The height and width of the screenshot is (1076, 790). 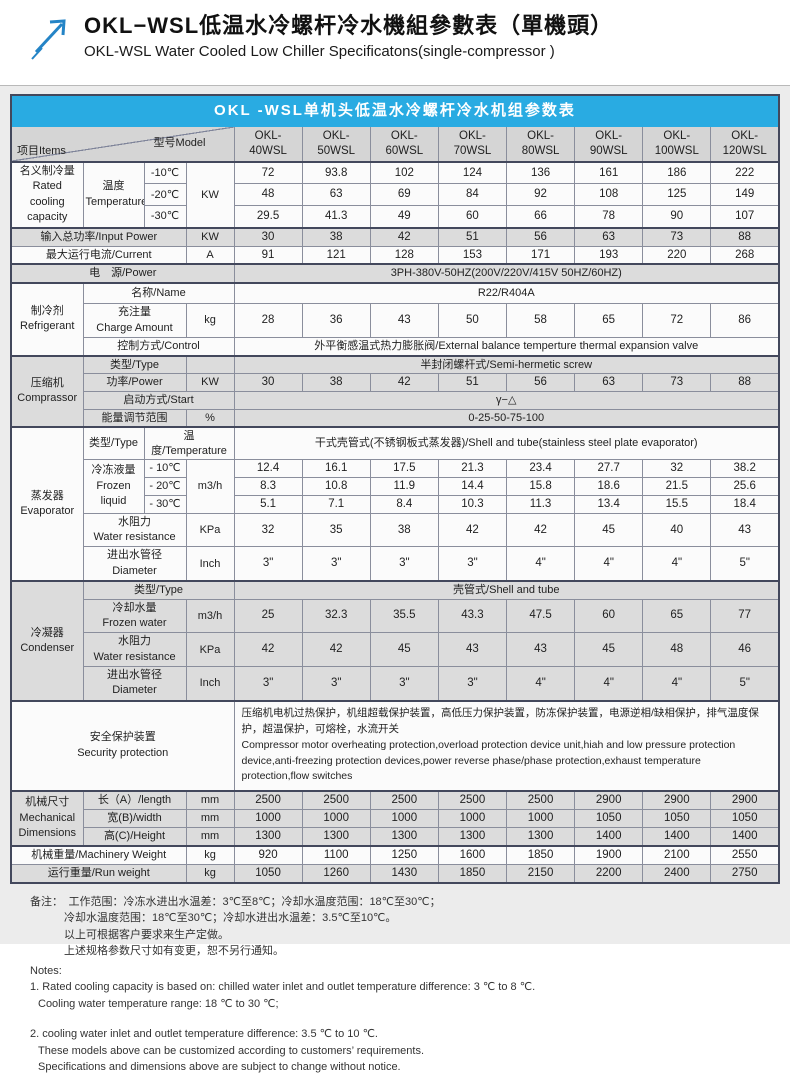 What do you see at coordinates (609, 255) in the screenshot?
I see `value-cell: 193` at bounding box center [609, 255].